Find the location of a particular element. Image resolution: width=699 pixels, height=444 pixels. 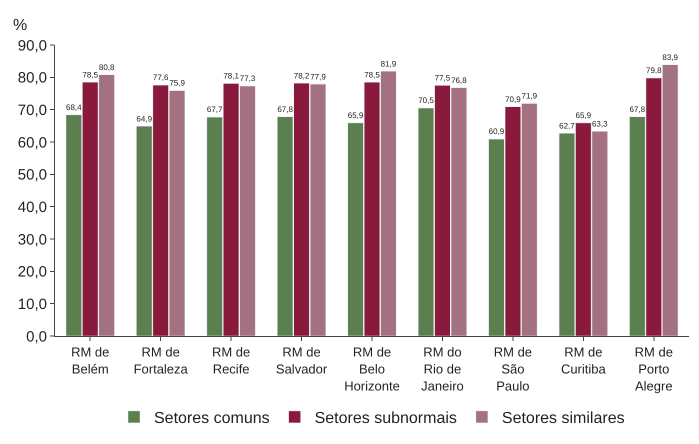

x-tick-label: RM de São Paulo is located at coordinates (513, 369).